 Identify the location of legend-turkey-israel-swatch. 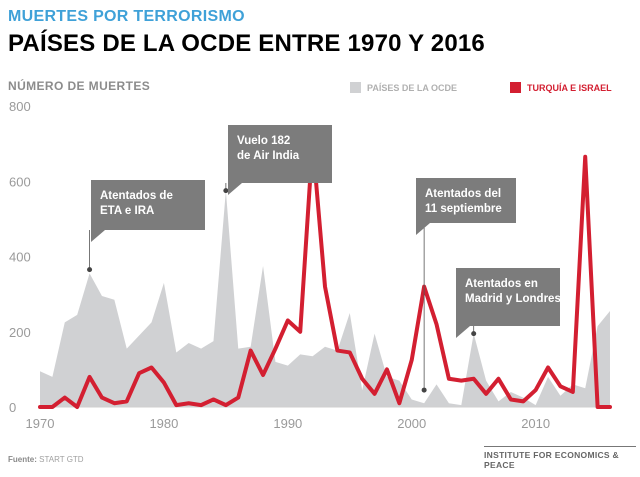
(515, 87).